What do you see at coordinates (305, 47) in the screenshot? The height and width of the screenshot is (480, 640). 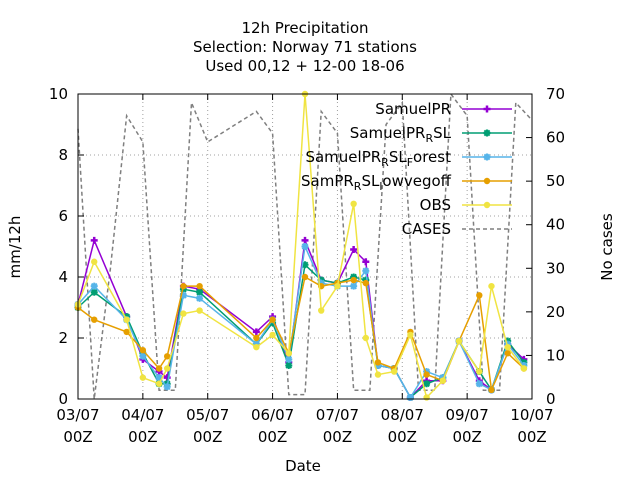 I see `chart-subtitle-line-1: Selection: Norway 71 stations` at bounding box center [305, 47].